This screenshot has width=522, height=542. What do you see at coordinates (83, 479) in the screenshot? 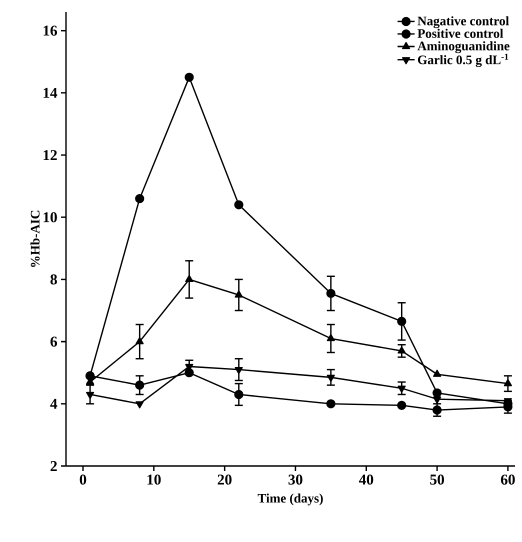
I see `x-tick-label: 0` at bounding box center [83, 479].